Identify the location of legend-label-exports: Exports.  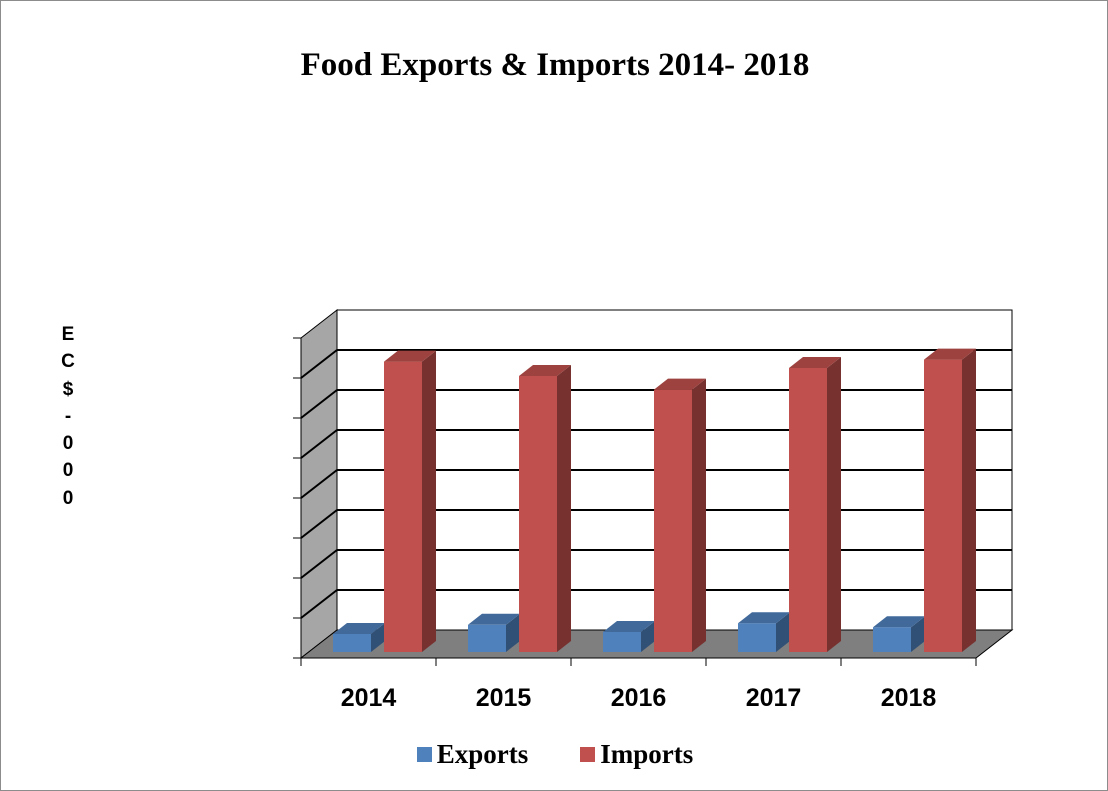
(482, 754).